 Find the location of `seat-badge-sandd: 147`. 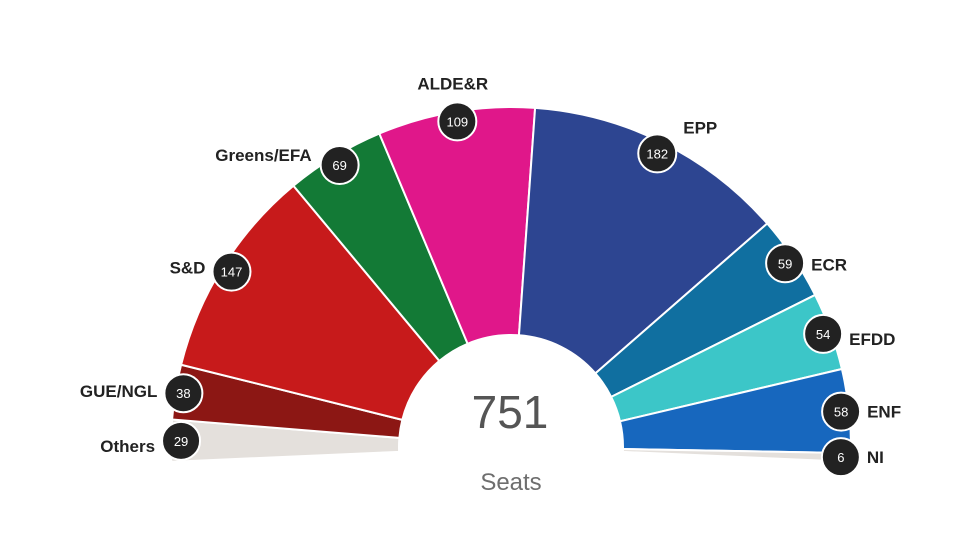

seat-badge-sandd: 147 is located at coordinates (231, 271).